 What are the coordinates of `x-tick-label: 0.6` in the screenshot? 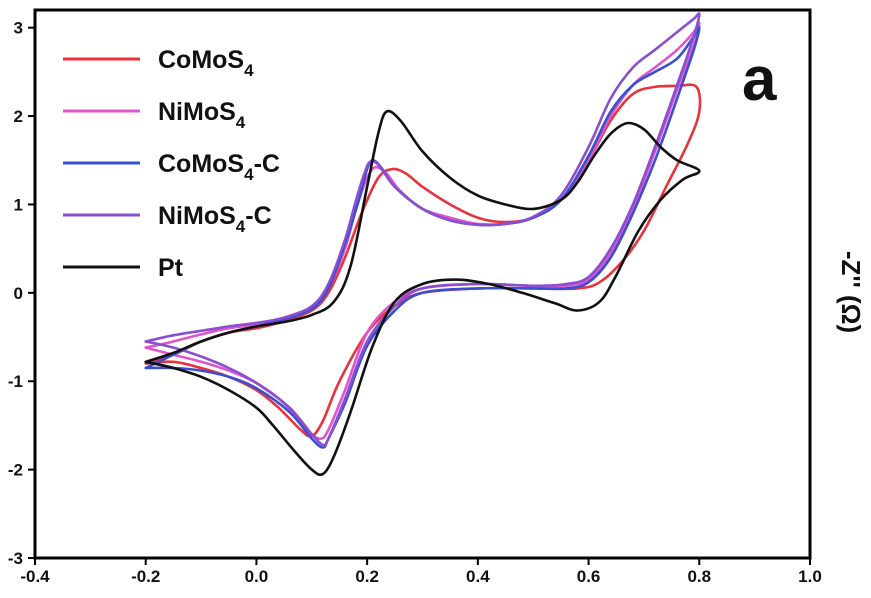 It's located at (589, 576).